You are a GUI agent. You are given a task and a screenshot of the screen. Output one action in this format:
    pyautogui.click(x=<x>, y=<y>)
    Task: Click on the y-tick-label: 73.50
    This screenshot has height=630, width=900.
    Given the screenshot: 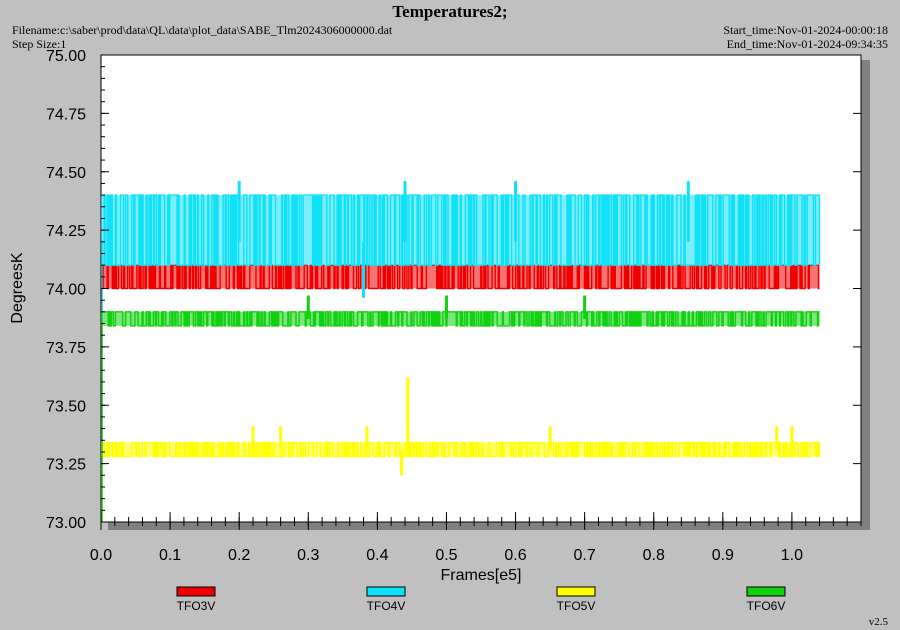 What is the action you would take?
    pyautogui.click(x=66, y=406)
    